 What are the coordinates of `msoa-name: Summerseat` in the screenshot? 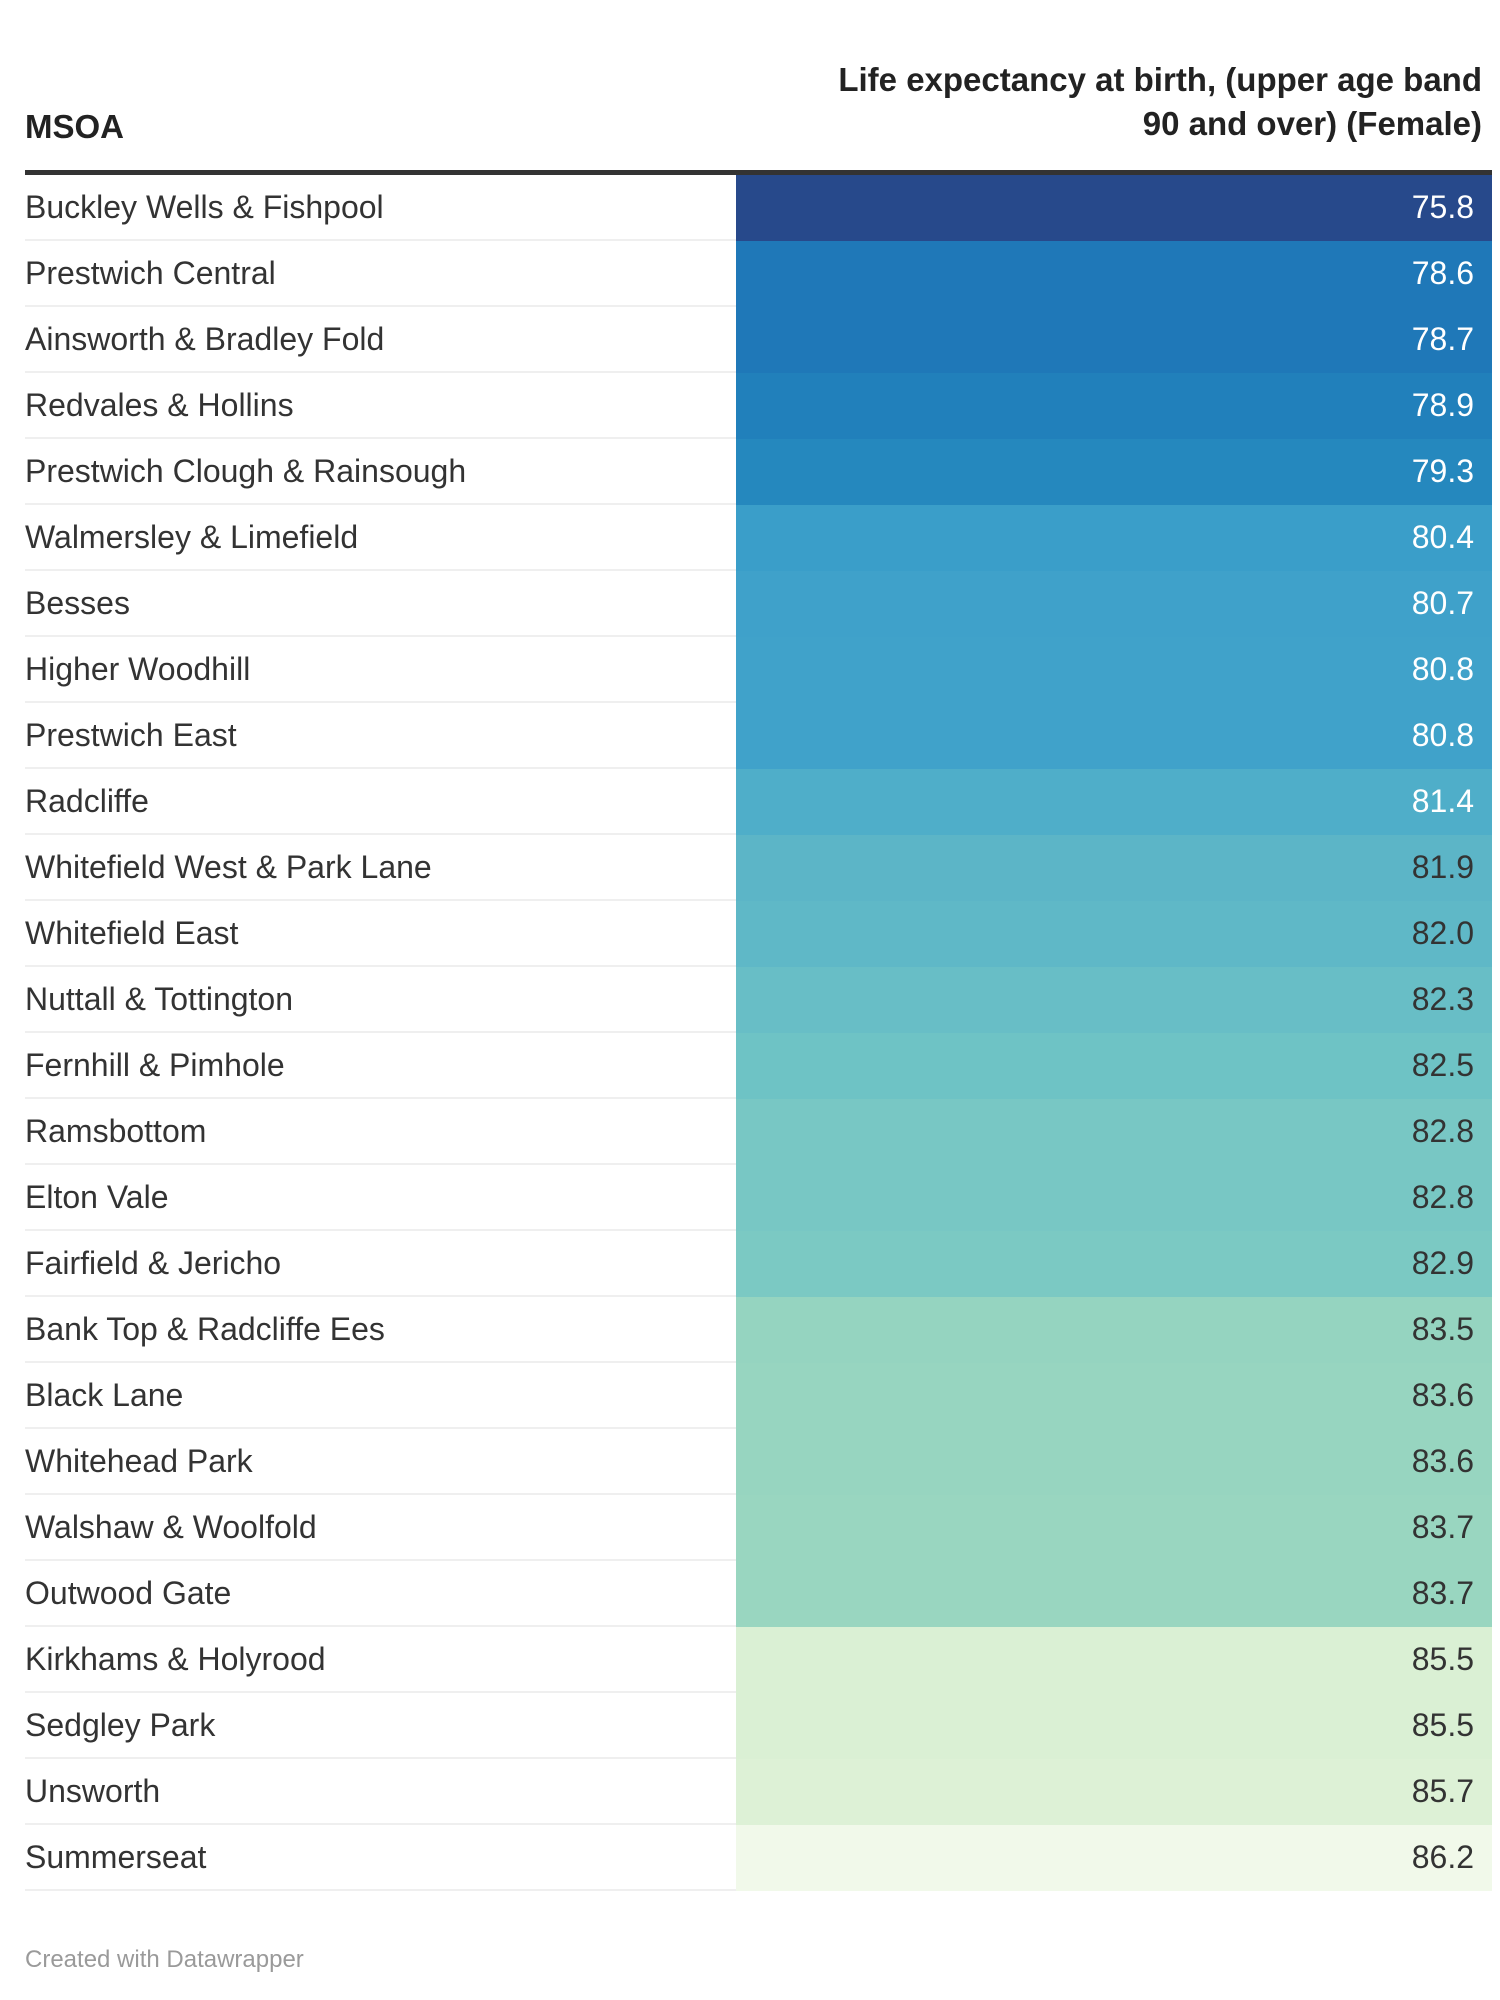 It's located at (116, 1857).